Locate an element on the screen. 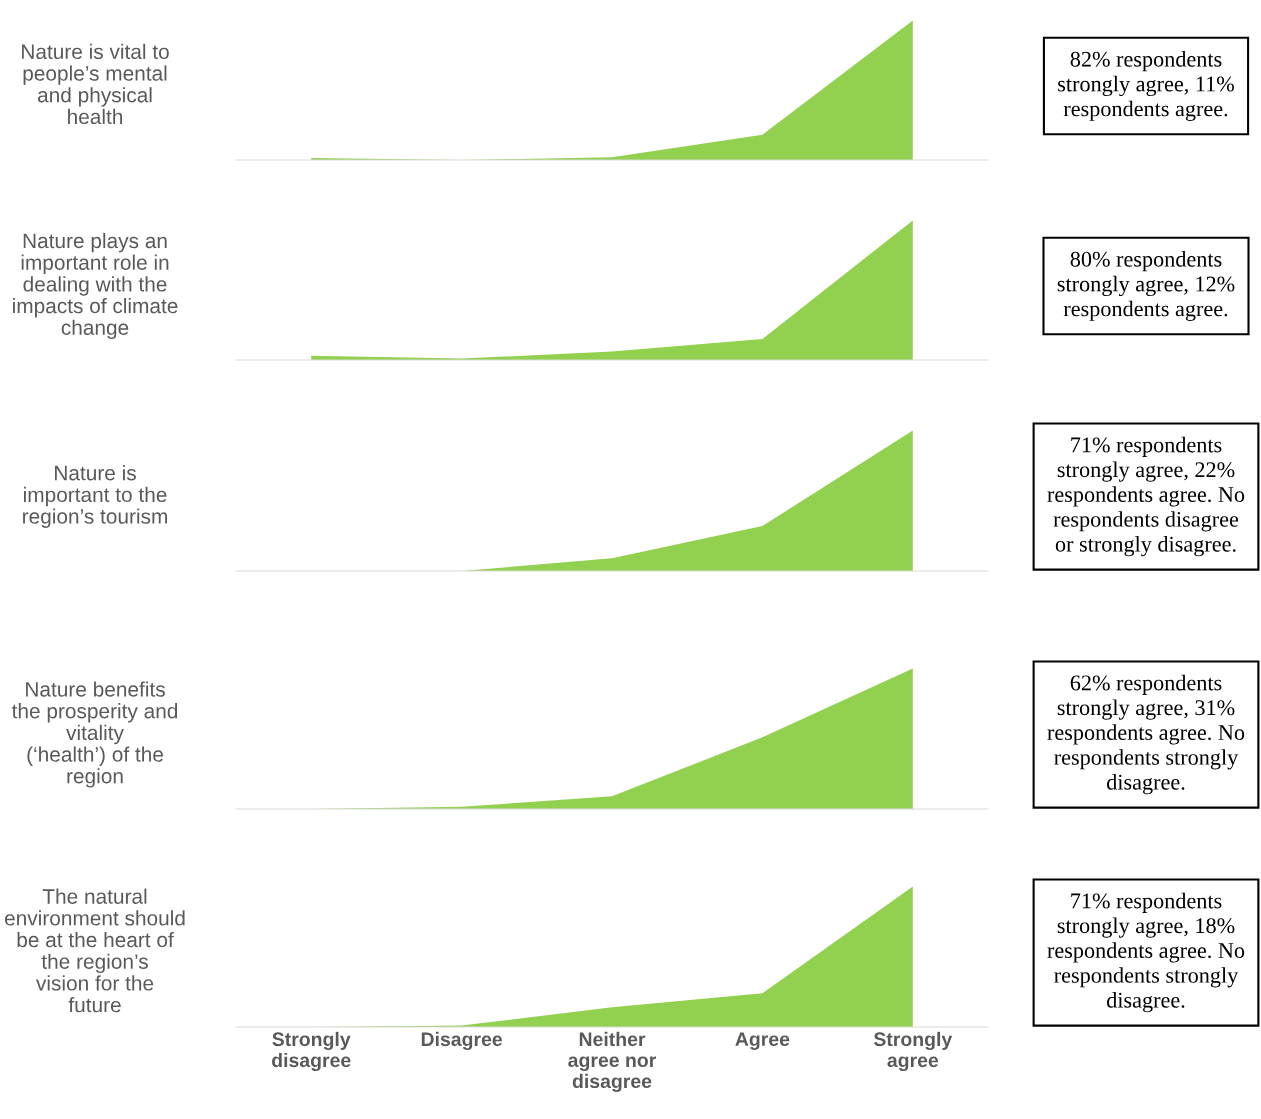 The width and height of the screenshot is (1261, 1119). text: The natural environment should be at the heart of the region’s vision for the future is located at coordinates (94, 950).